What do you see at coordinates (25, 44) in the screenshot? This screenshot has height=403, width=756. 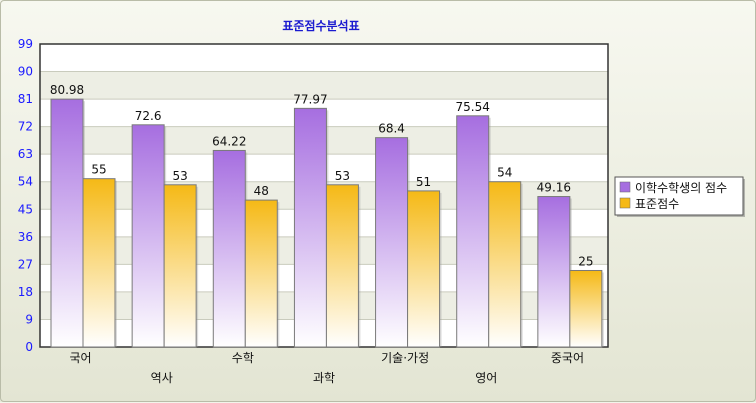 I see `y-tick-label: 99` at bounding box center [25, 44].